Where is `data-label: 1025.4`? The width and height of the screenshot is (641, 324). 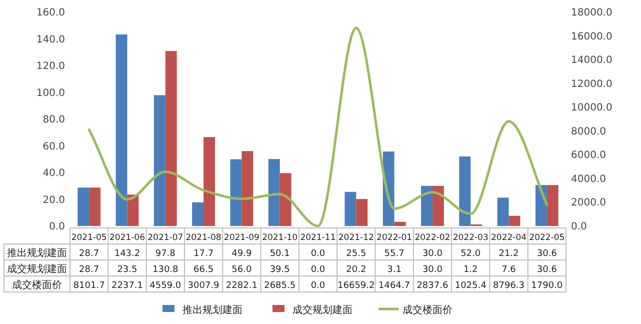 data-label: 1025.4 is located at coordinates (470, 286).